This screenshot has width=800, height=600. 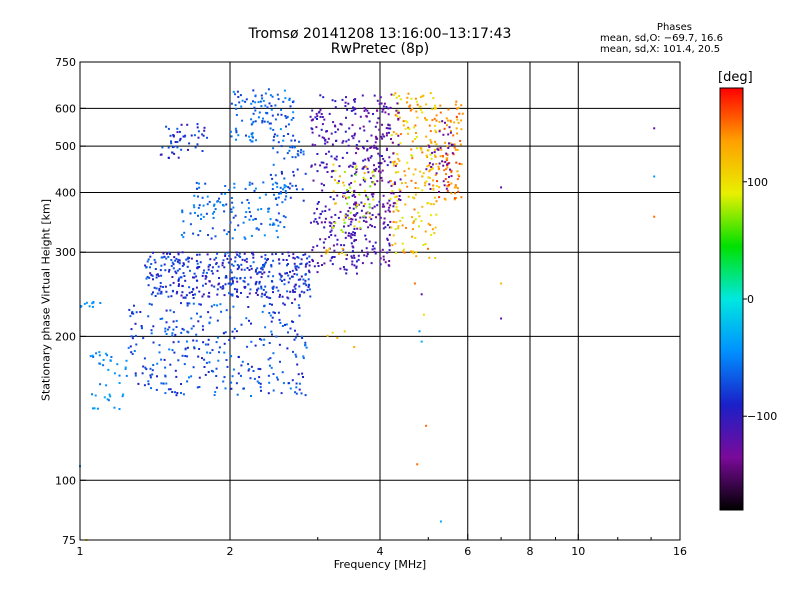 I want to click on colorbar-tick-label: 0, so click(x=750, y=299).